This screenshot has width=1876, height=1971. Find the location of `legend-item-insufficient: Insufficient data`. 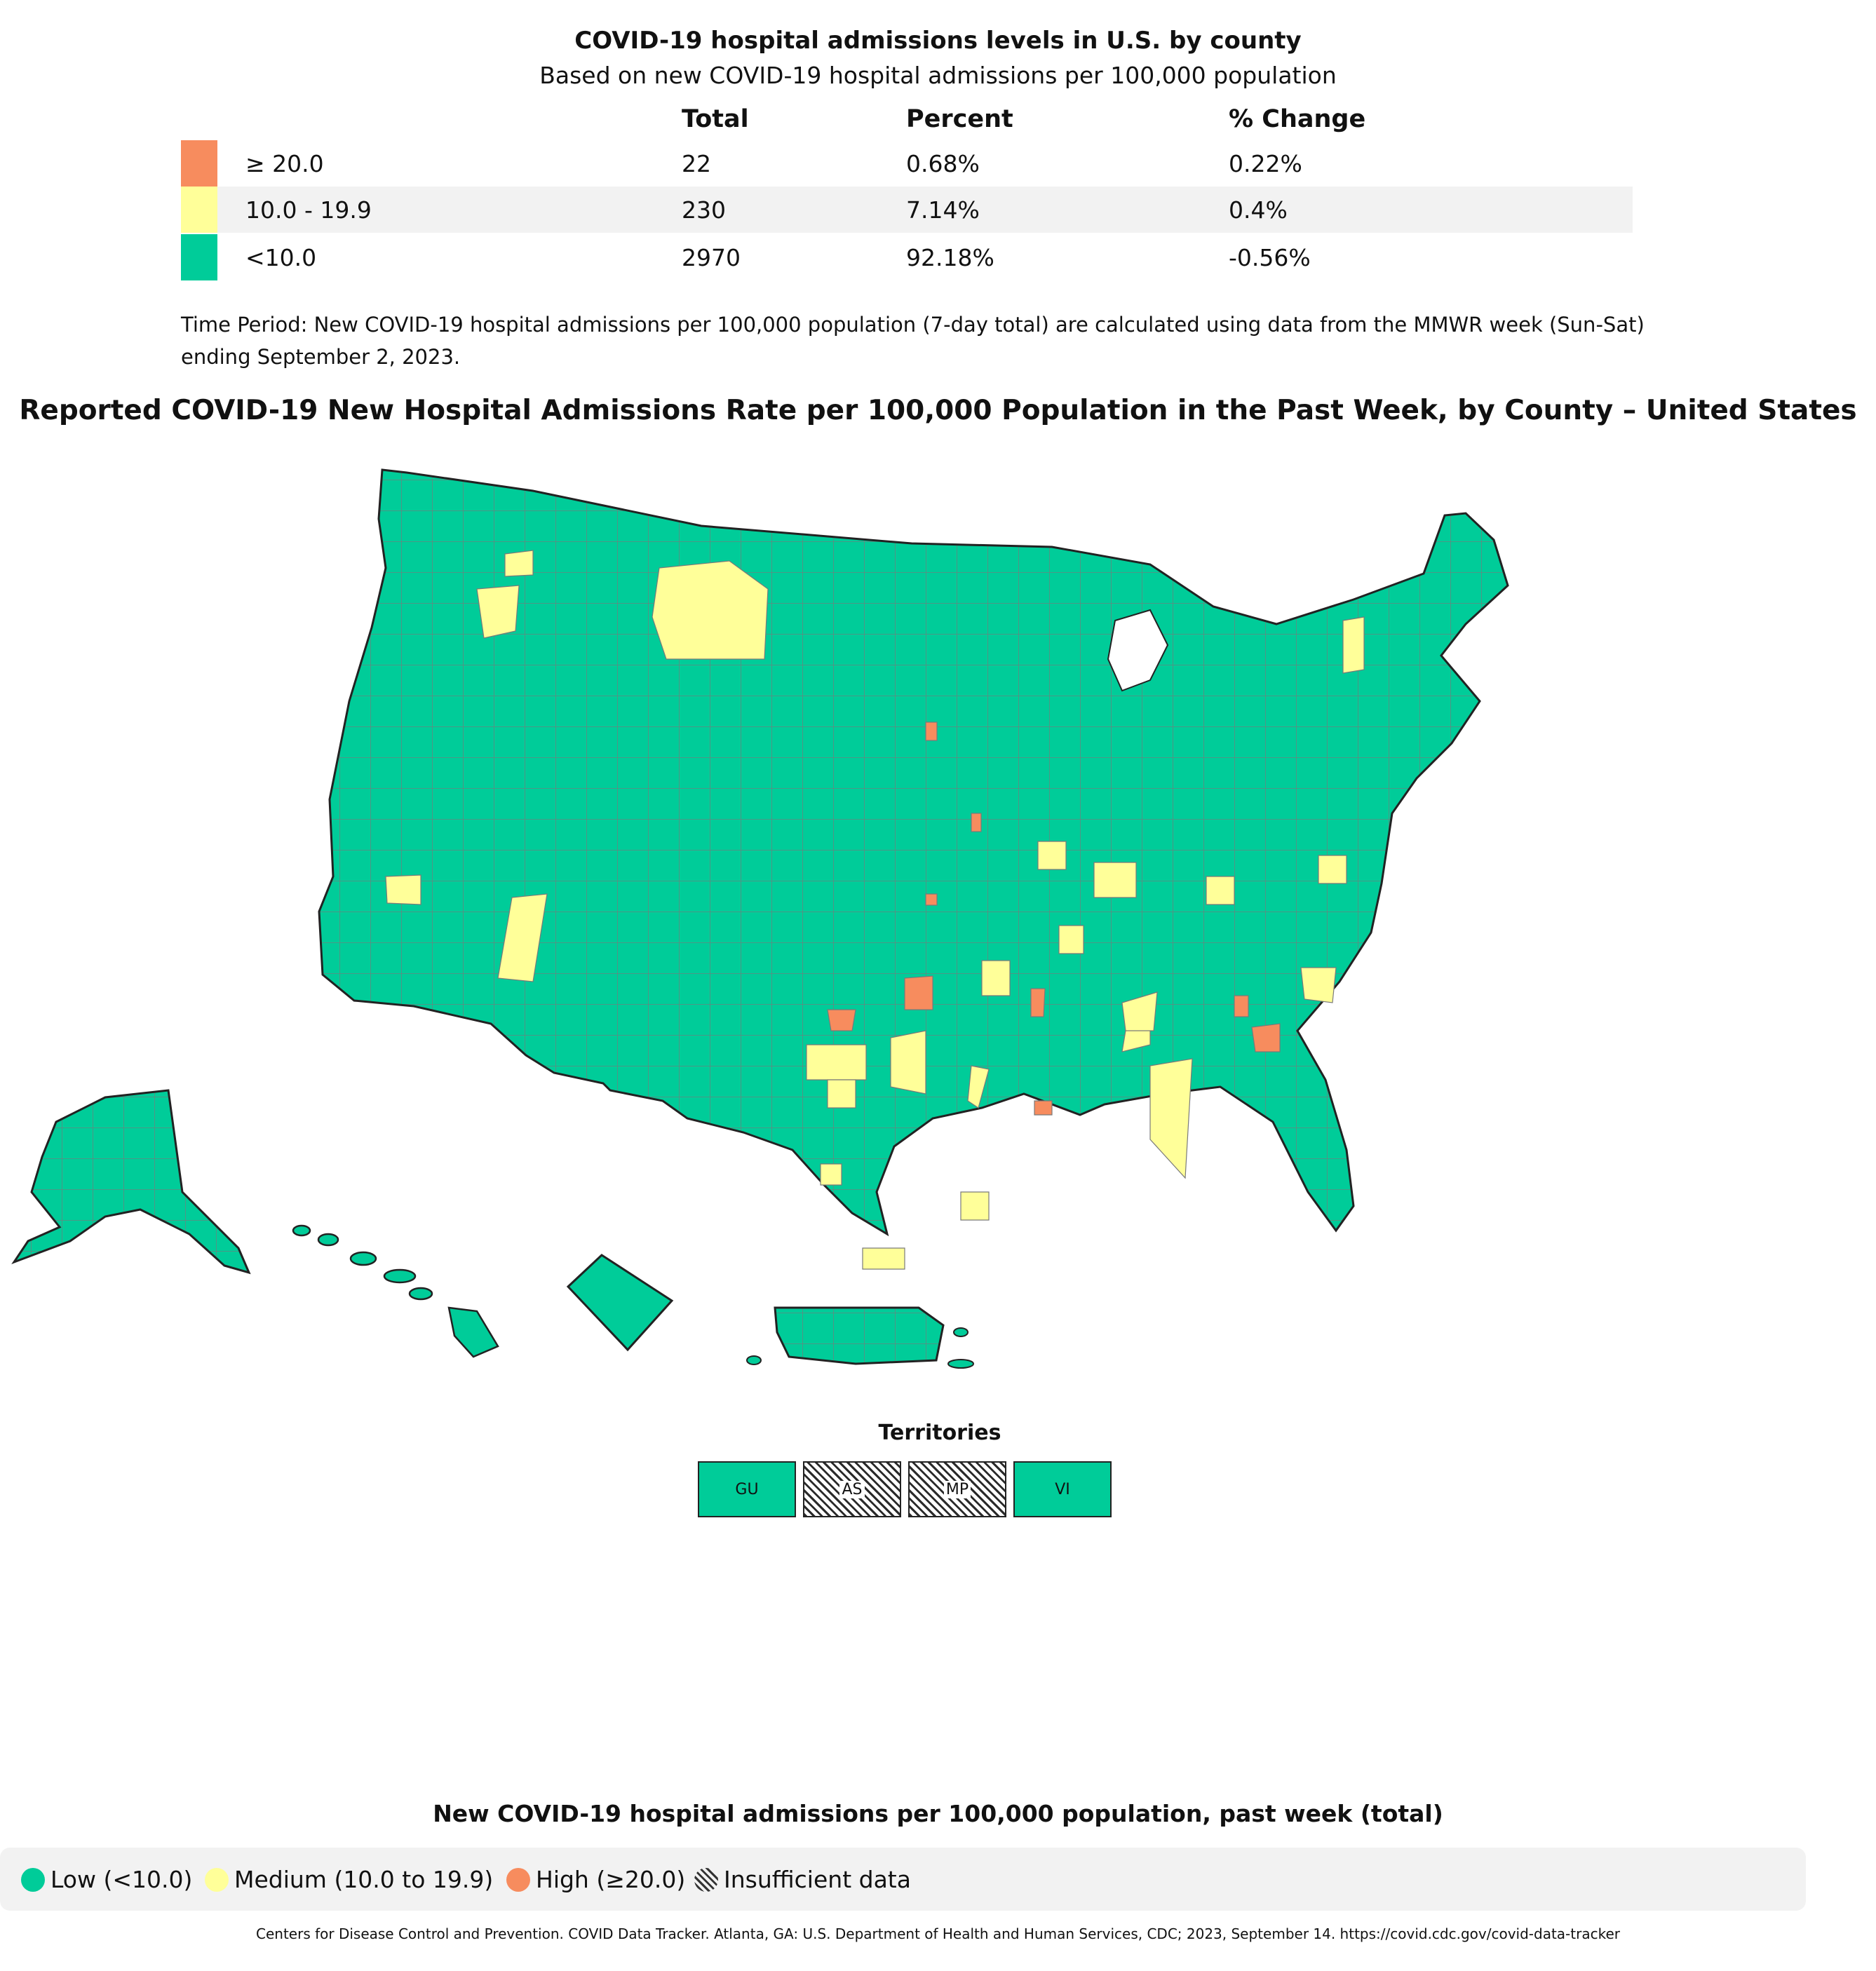

legend-item-insufficient: Insufficient data is located at coordinates (802, 1879).